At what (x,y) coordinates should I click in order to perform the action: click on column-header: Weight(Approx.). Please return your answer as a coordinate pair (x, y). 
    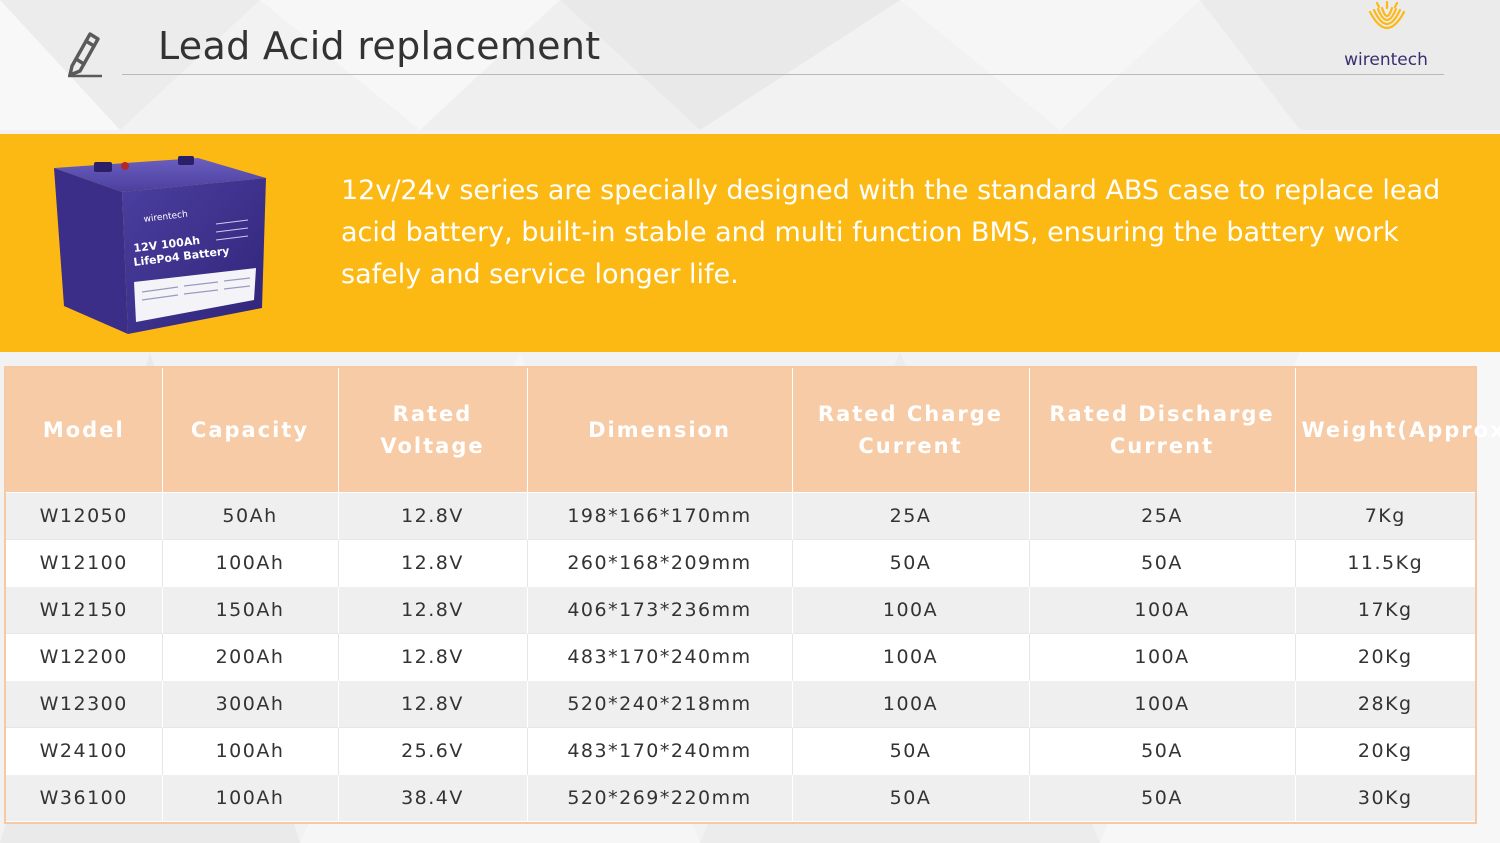
    Looking at the image, I should click on (1397, 430).